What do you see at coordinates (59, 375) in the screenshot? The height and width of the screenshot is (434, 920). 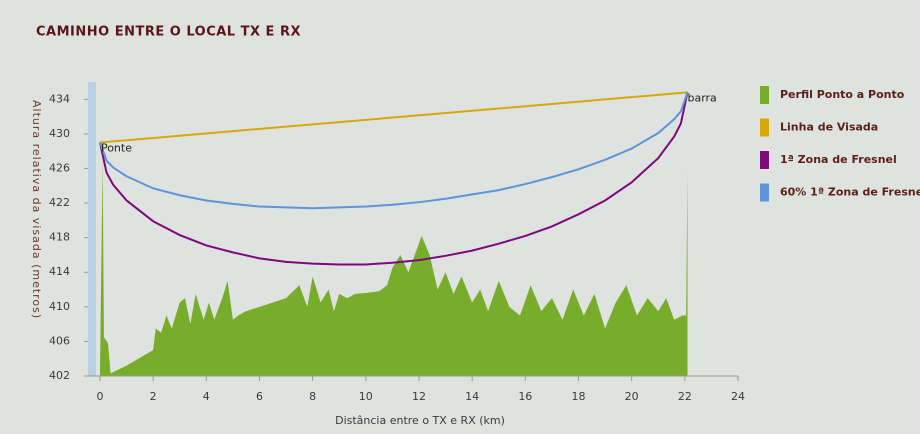 I see `y-tick-label: 402` at bounding box center [59, 375].